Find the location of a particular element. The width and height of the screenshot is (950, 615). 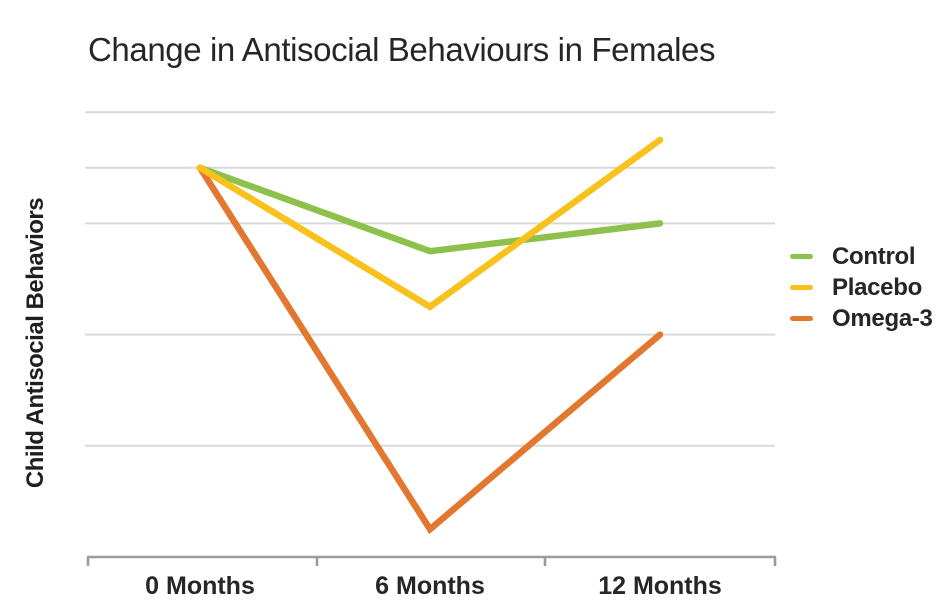

legend-item-placebo: Placebo is located at coordinates (861, 287).